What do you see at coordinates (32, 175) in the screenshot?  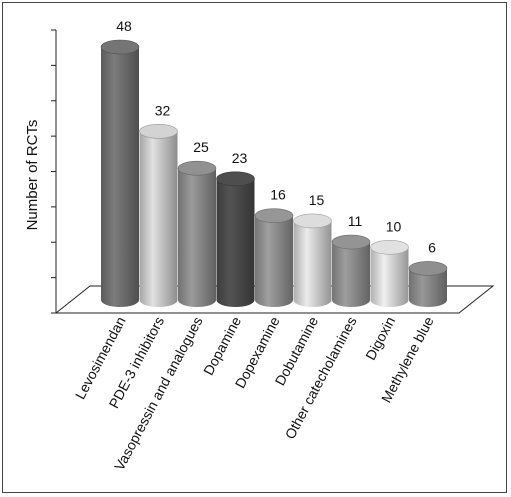 I see `y-axis-label: Number of RCTs` at bounding box center [32, 175].